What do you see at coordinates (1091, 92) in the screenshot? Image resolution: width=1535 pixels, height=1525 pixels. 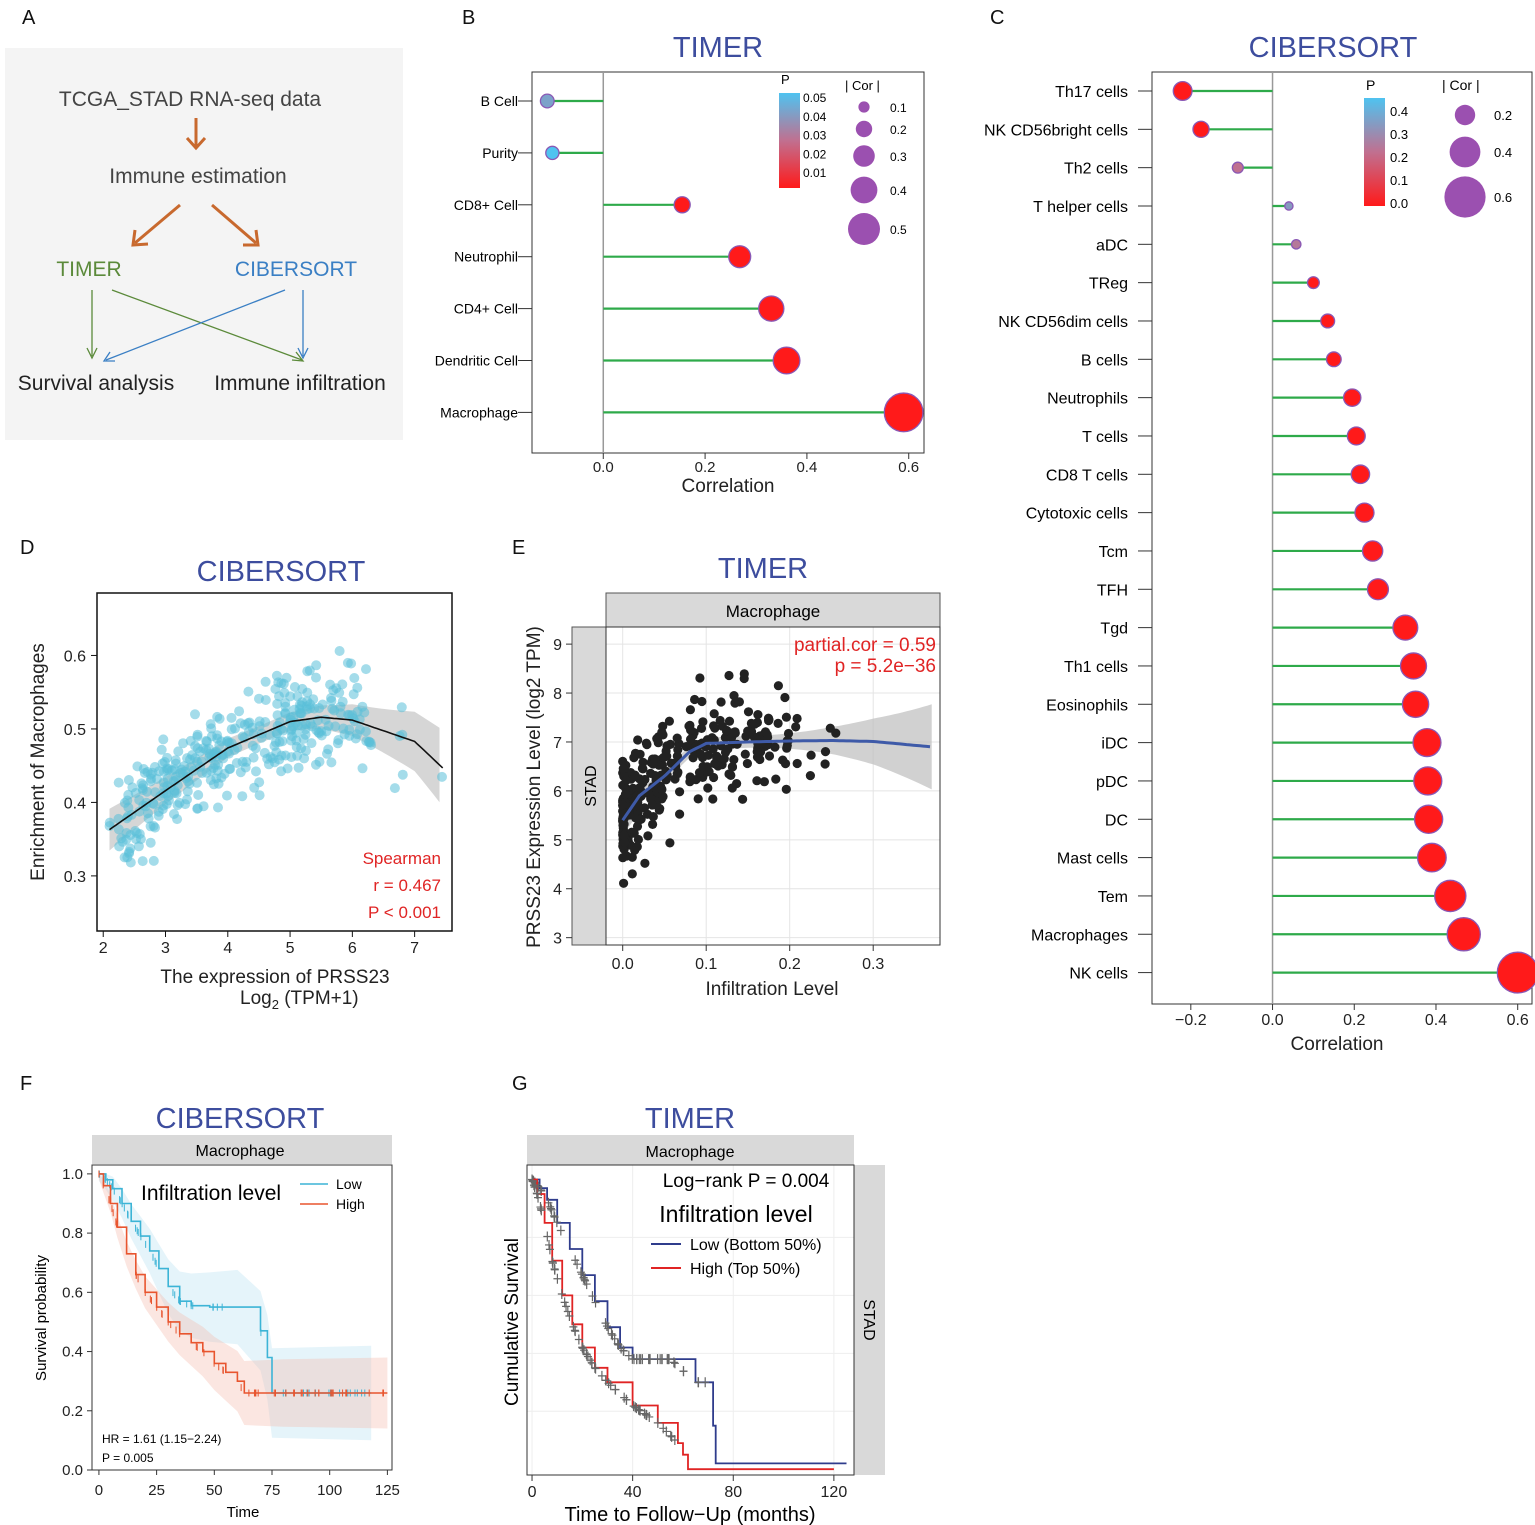 I see `chart-c-category-label: Th17 cells` at bounding box center [1091, 92].